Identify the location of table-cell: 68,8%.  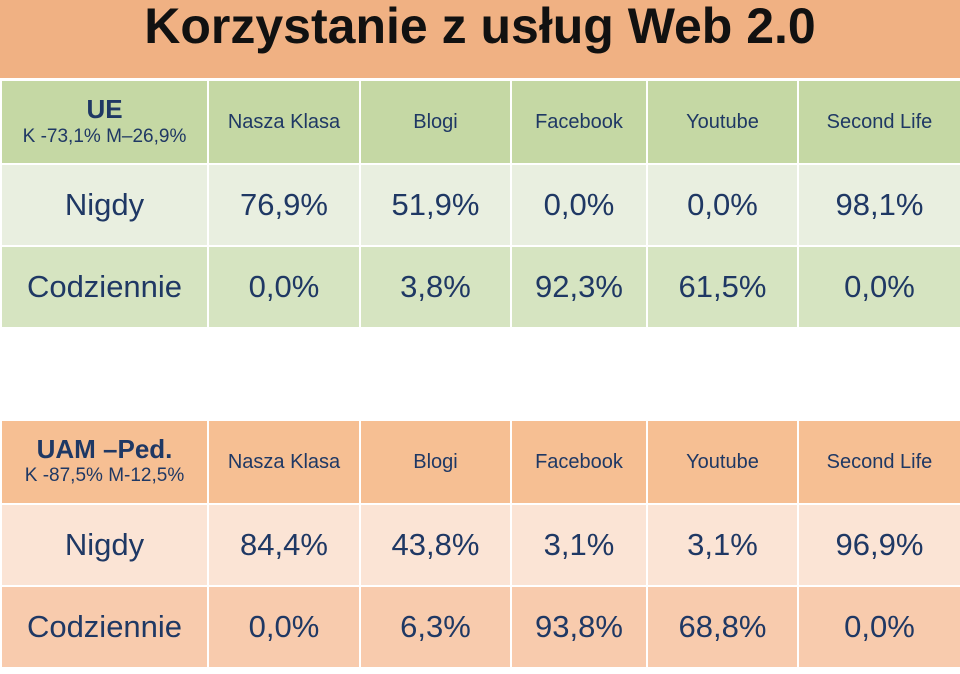
(722, 627).